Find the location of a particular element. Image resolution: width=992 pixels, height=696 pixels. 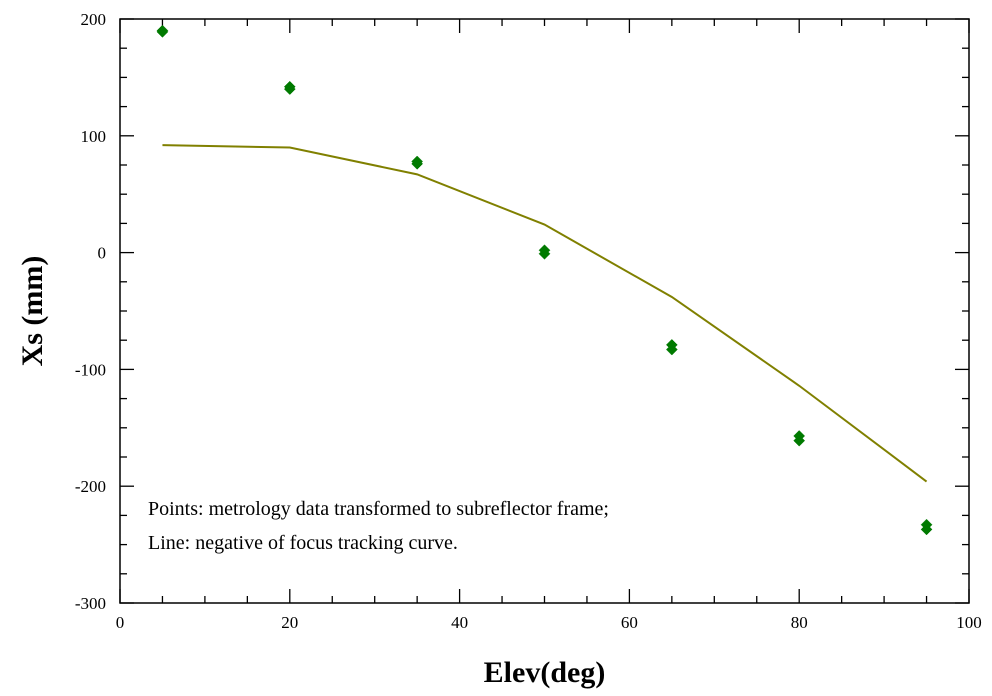

y-tick-label: -100 is located at coordinates (90, 369).